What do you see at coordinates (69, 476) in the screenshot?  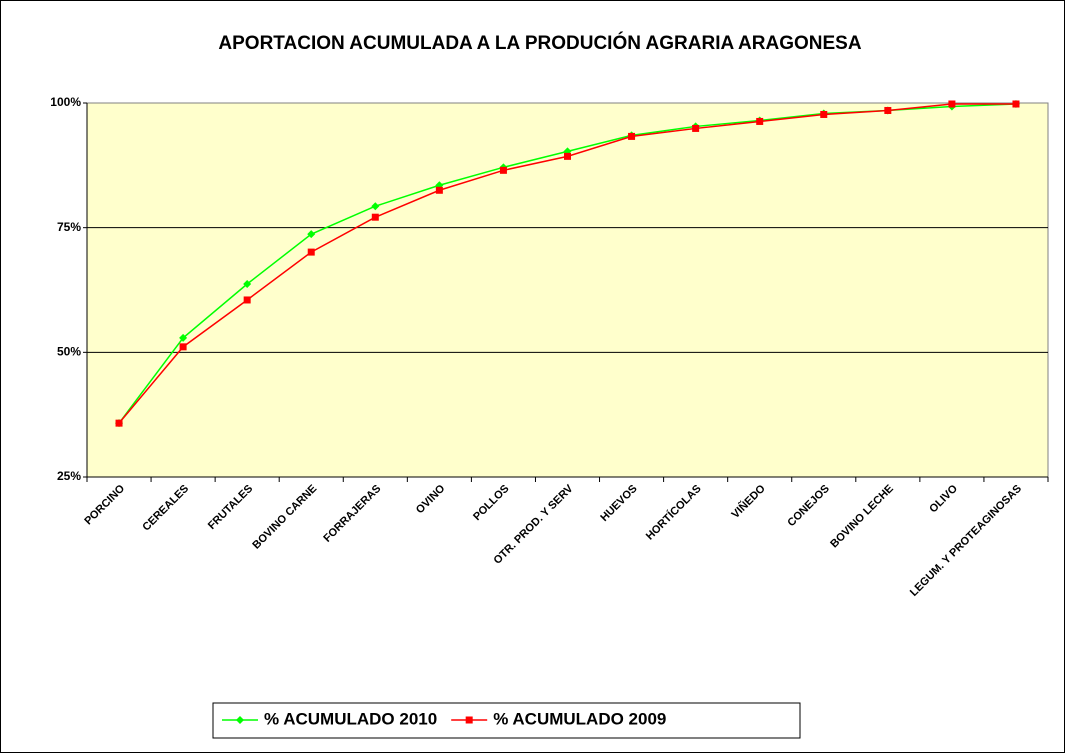 I see `y-tick-label: 25%` at bounding box center [69, 476].